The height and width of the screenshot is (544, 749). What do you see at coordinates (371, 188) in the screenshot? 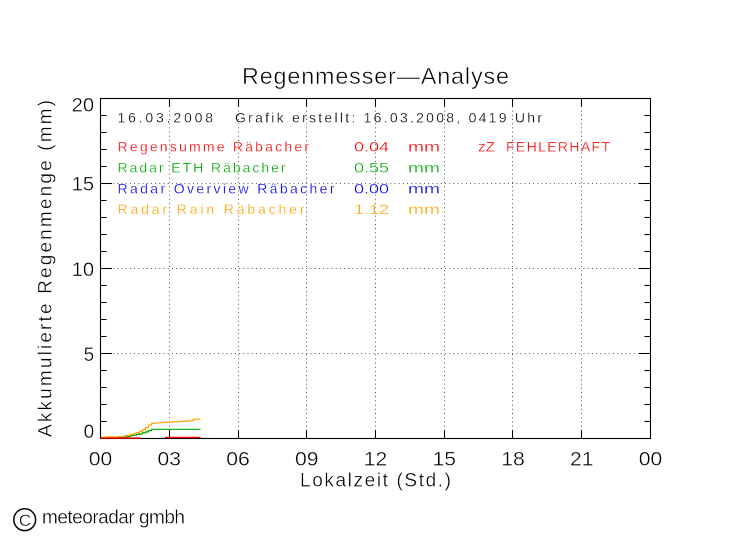
I see `svg-text: 0.00` at bounding box center [371, 188].